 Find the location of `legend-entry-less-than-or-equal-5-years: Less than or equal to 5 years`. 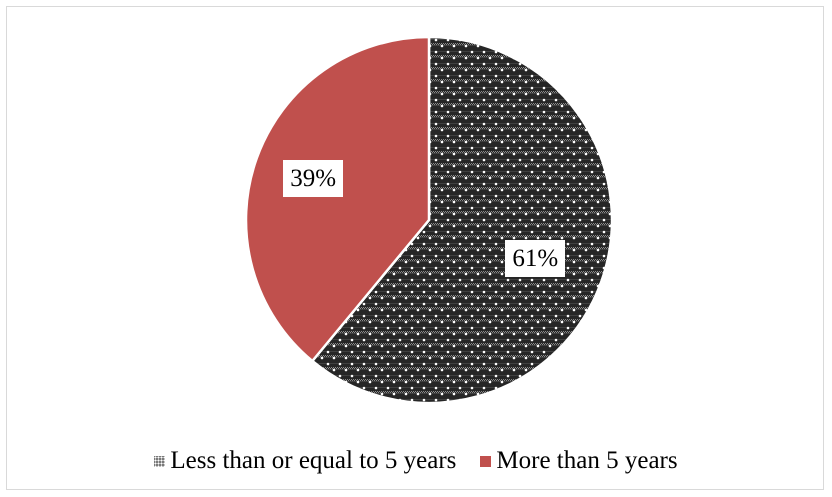

legend-entry-less-than-or-equal-5-years: Less than or equal to 5 years is located at coordinates (305, 461).